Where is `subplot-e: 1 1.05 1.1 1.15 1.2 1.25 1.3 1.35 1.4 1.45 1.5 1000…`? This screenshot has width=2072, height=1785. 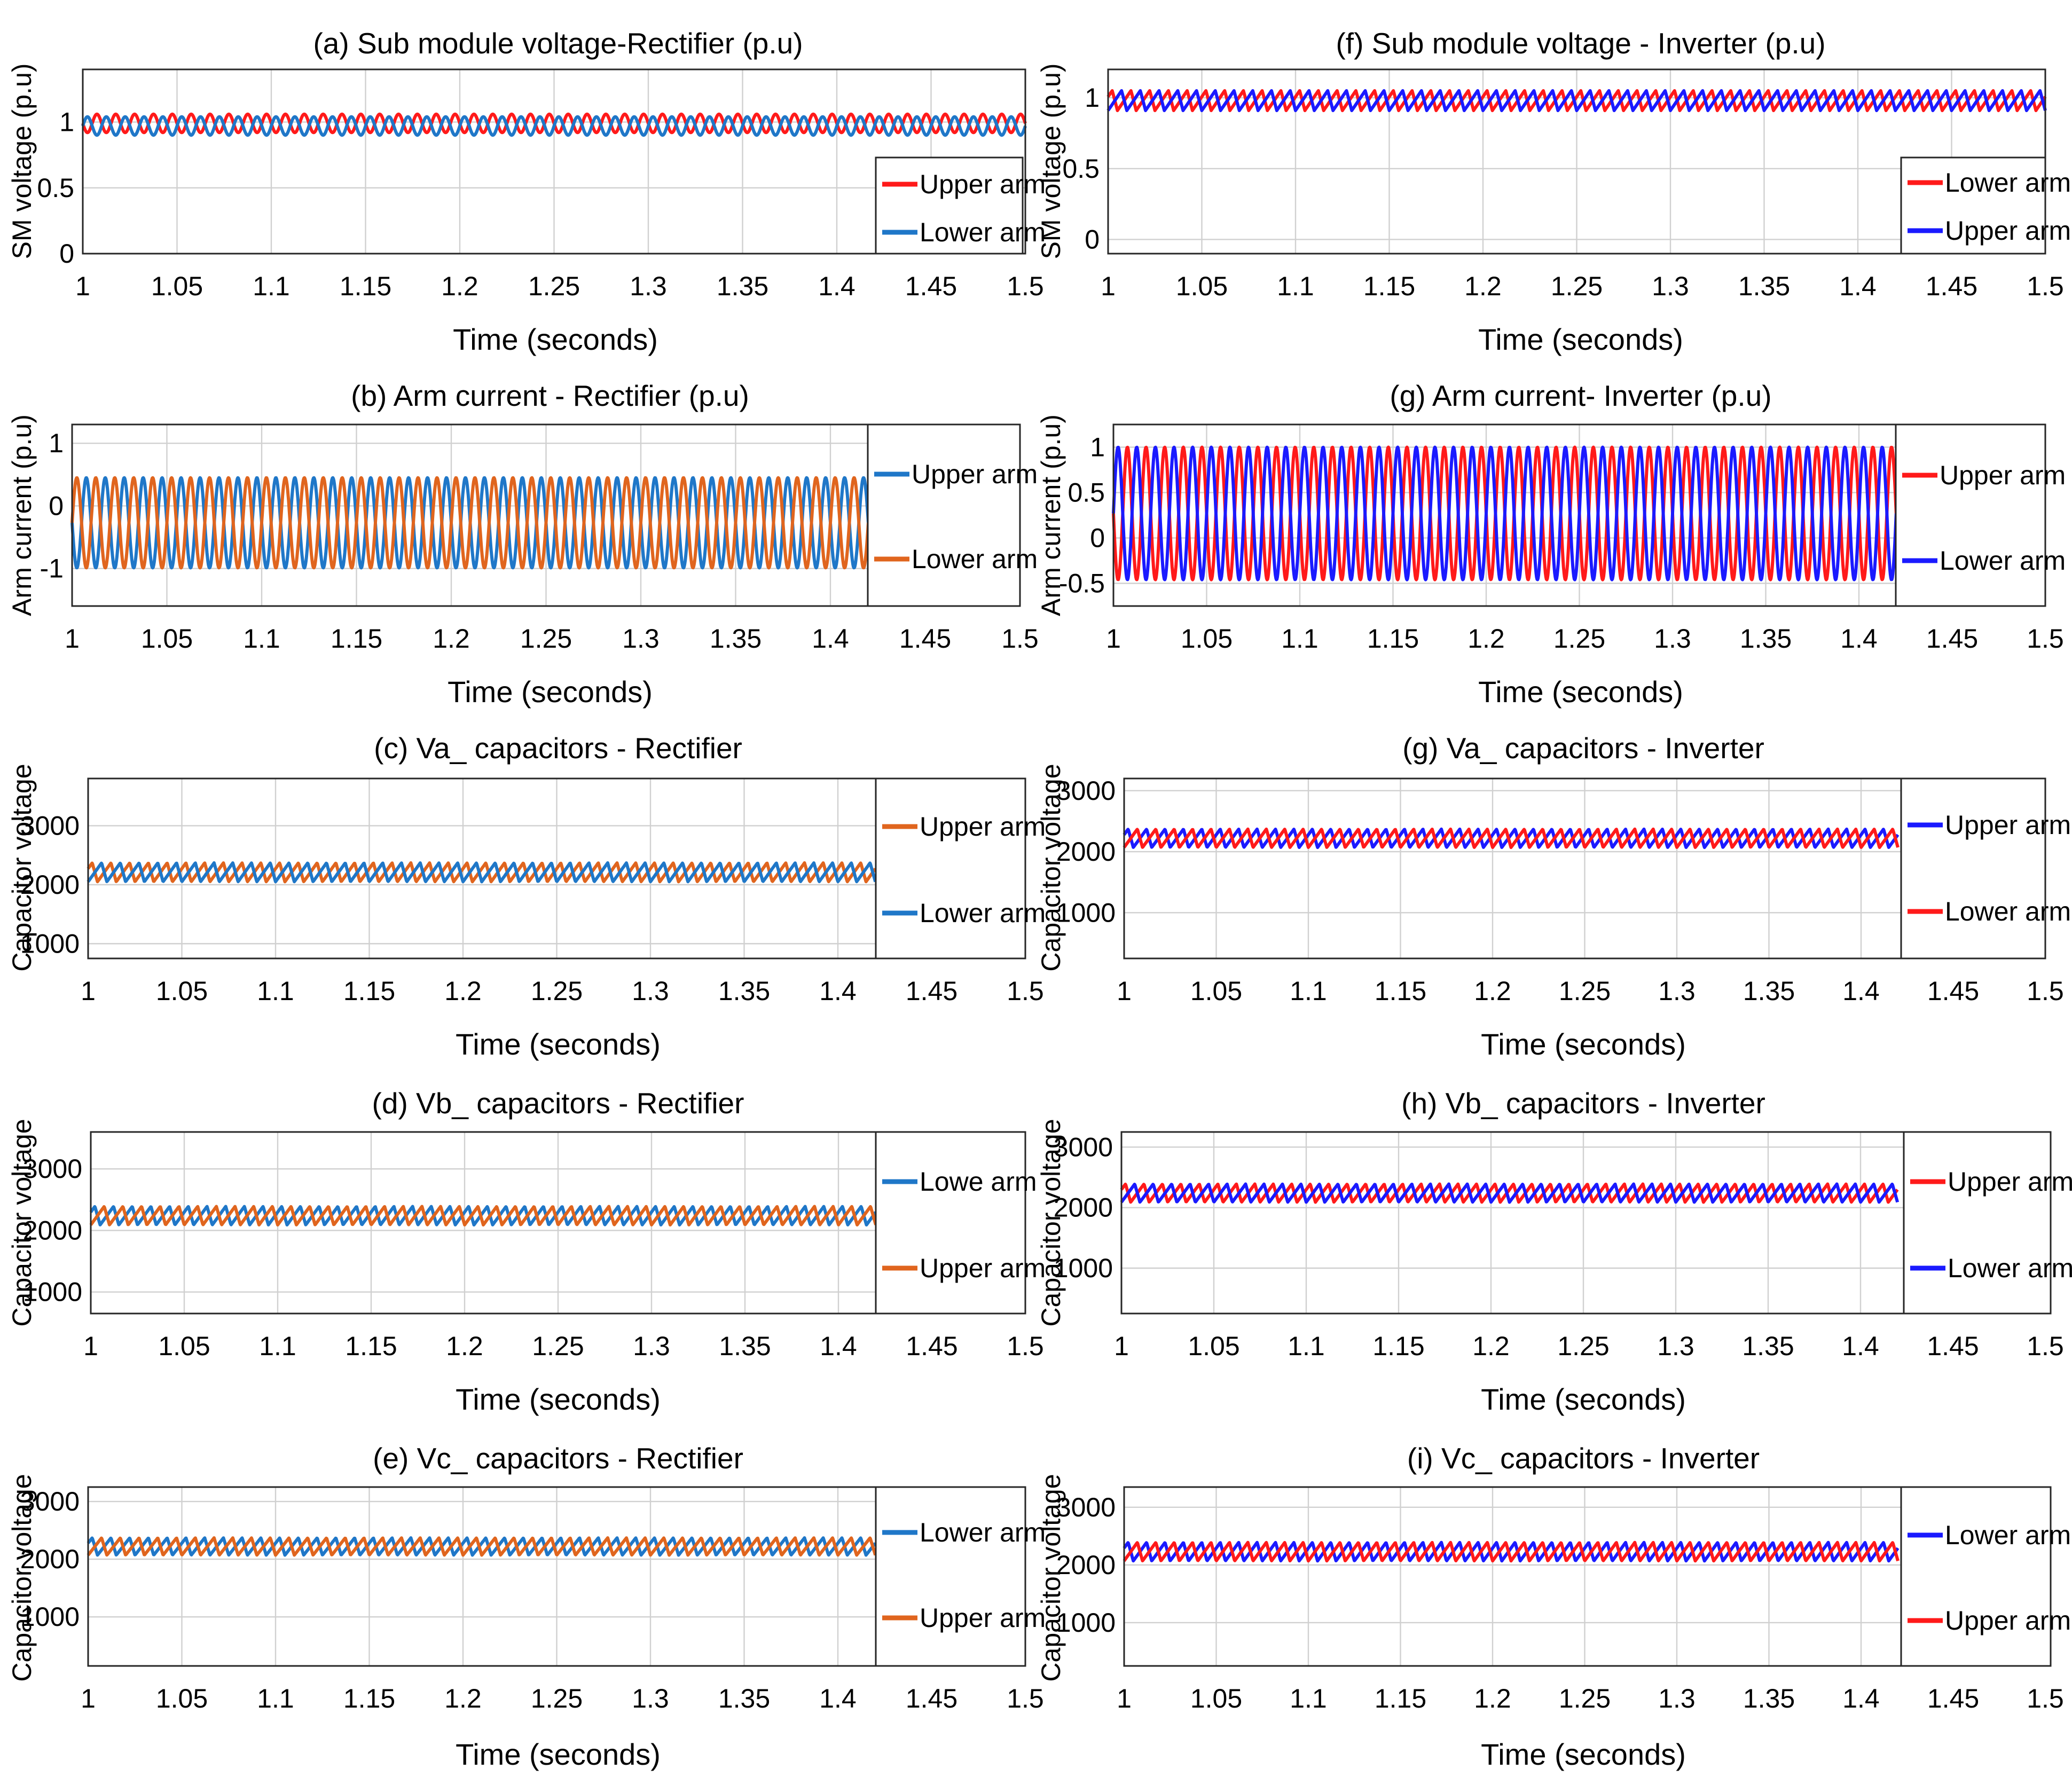
subplot-e: 1 1.05 1.1 1.15 1.2 1.25 1.3 1.35 1.4 1.45 1.5 1000… is located at coordinates (526, 1606).